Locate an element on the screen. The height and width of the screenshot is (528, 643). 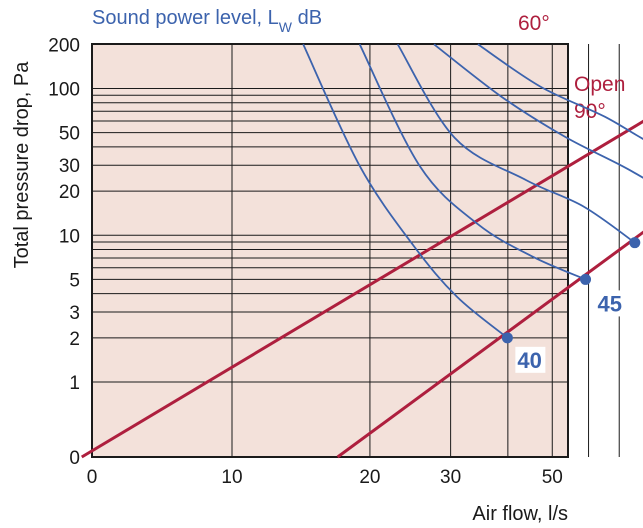
curve-label-45: 45 is located at coordinates (610, 303).